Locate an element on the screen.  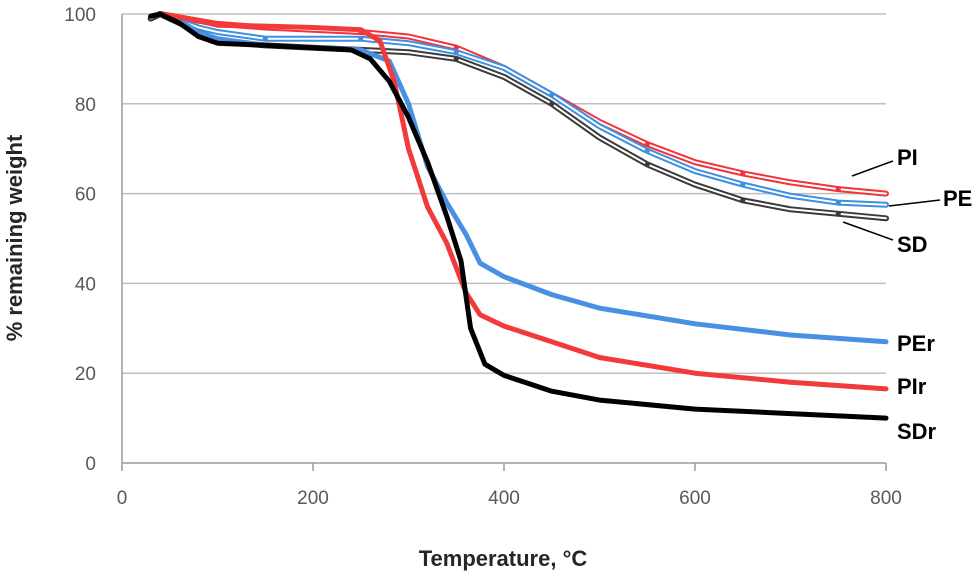
y-tick-label: 40 is located at coordinates (85, 284).